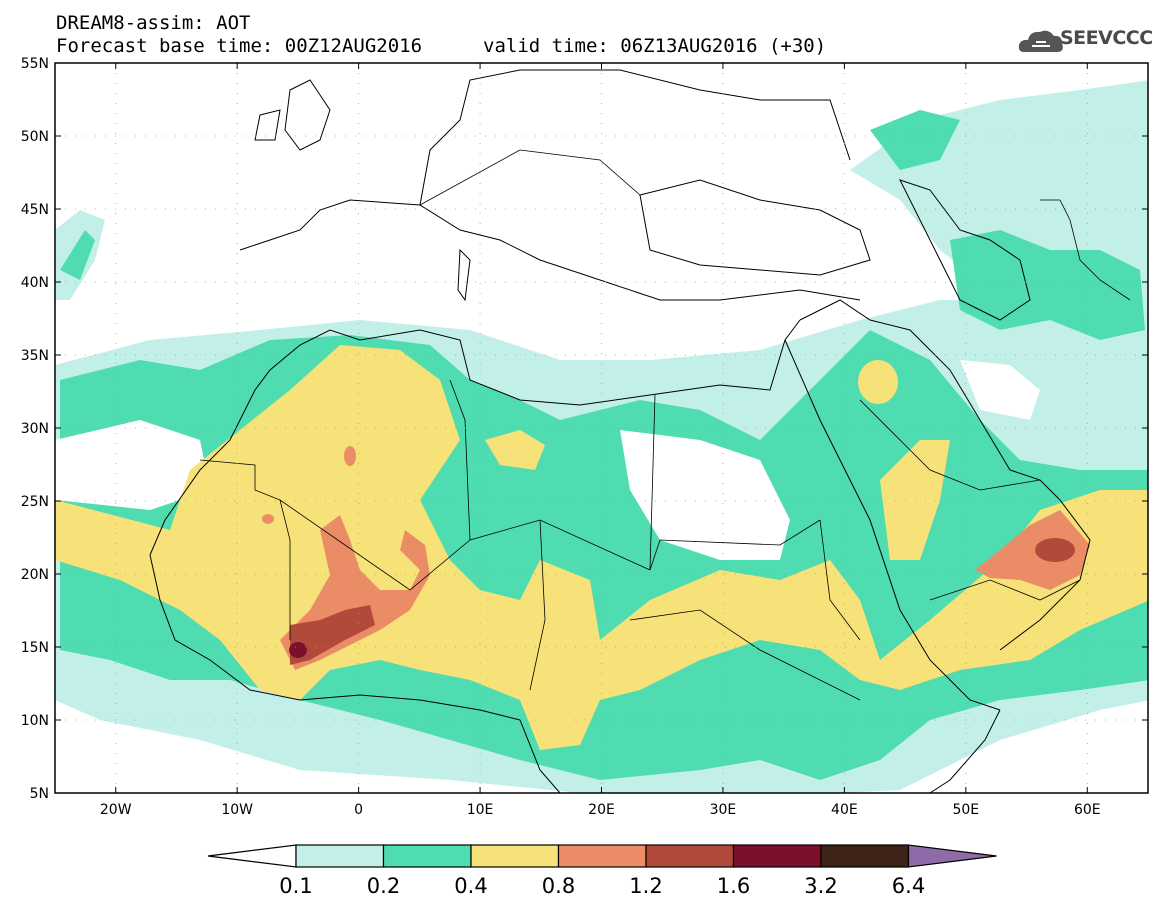 This screenshot has width=1165, height=905. What do you see at coordinates (35, 575) in the screenshot?
I see `lat-label: 20N` at bounding box center [35, 575].